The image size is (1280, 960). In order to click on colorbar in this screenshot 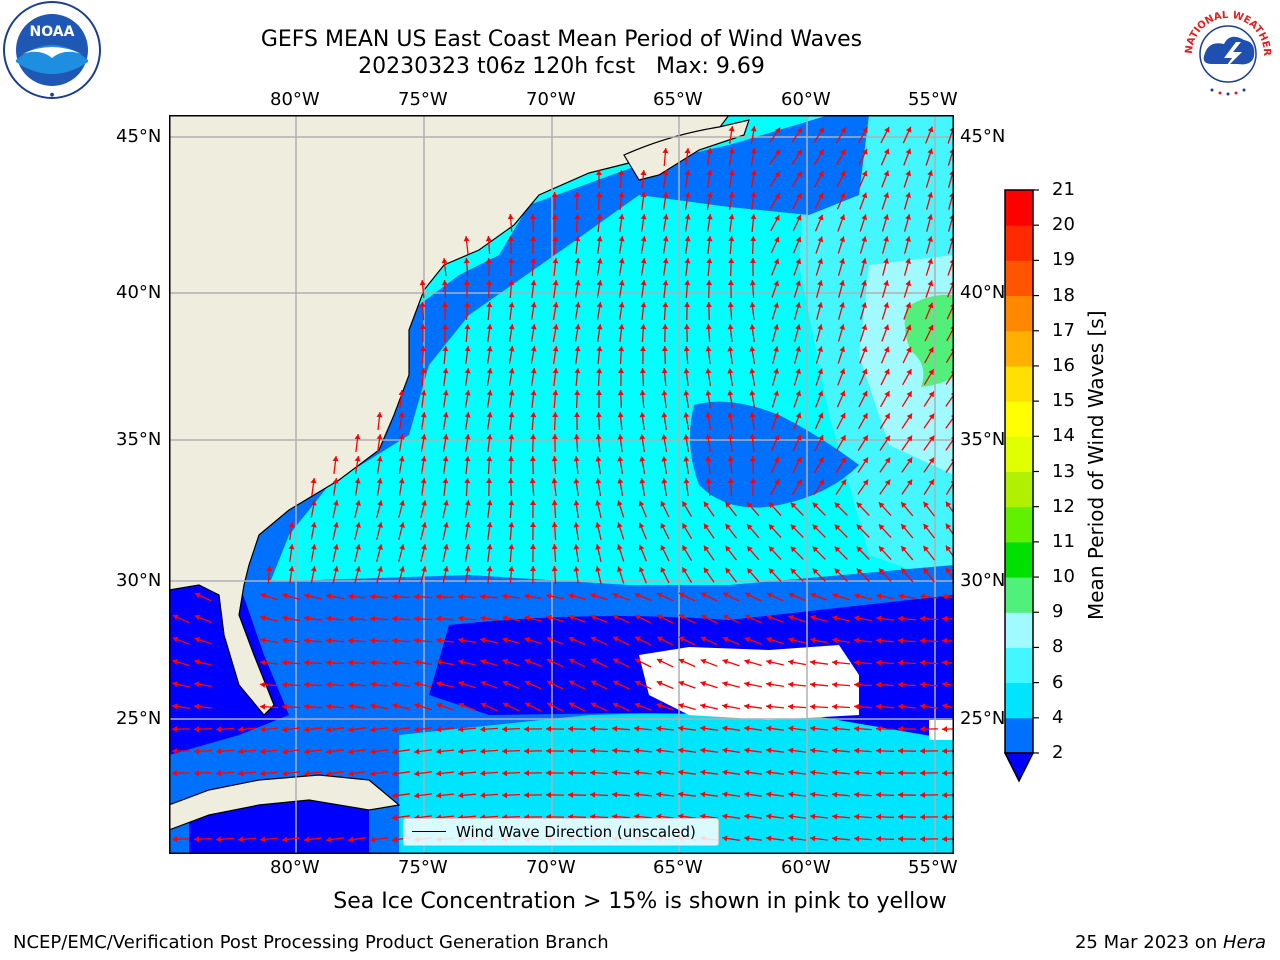, I will do `click(1021, 486)`.